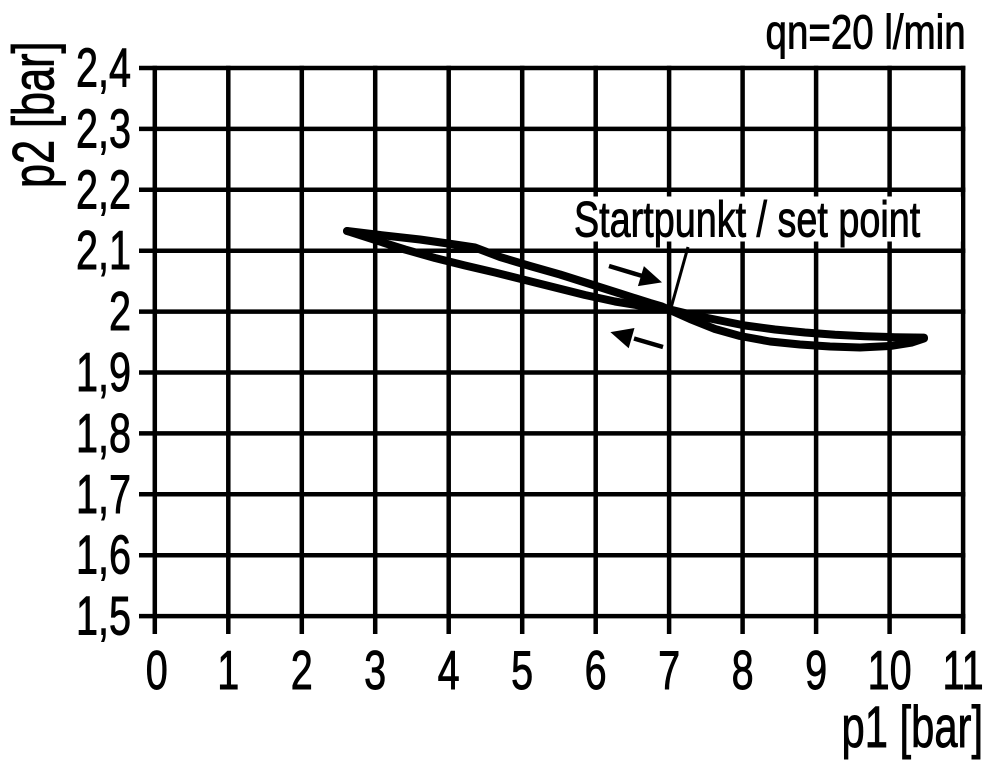 The width and height of the screenshot is (1000, 764). Describe the element at coordinates (913, 726) in the screenshot. I see `svg-text: p1 [bar]` at that location.